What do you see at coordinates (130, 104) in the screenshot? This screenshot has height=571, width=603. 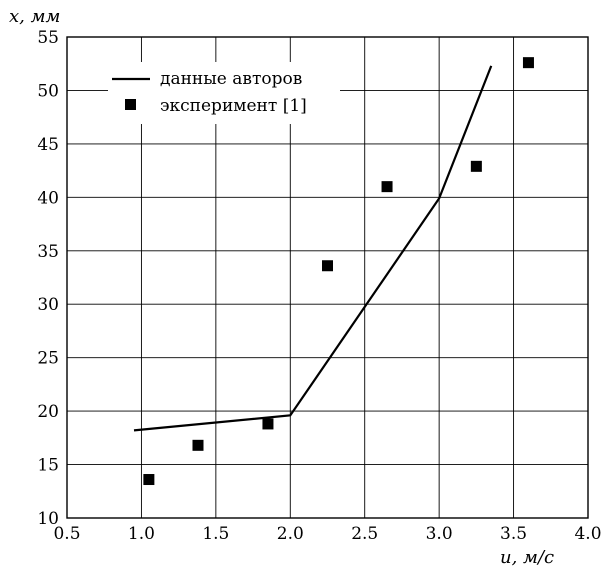 I see `legend-marker-square` at bounding box center [130, 104].